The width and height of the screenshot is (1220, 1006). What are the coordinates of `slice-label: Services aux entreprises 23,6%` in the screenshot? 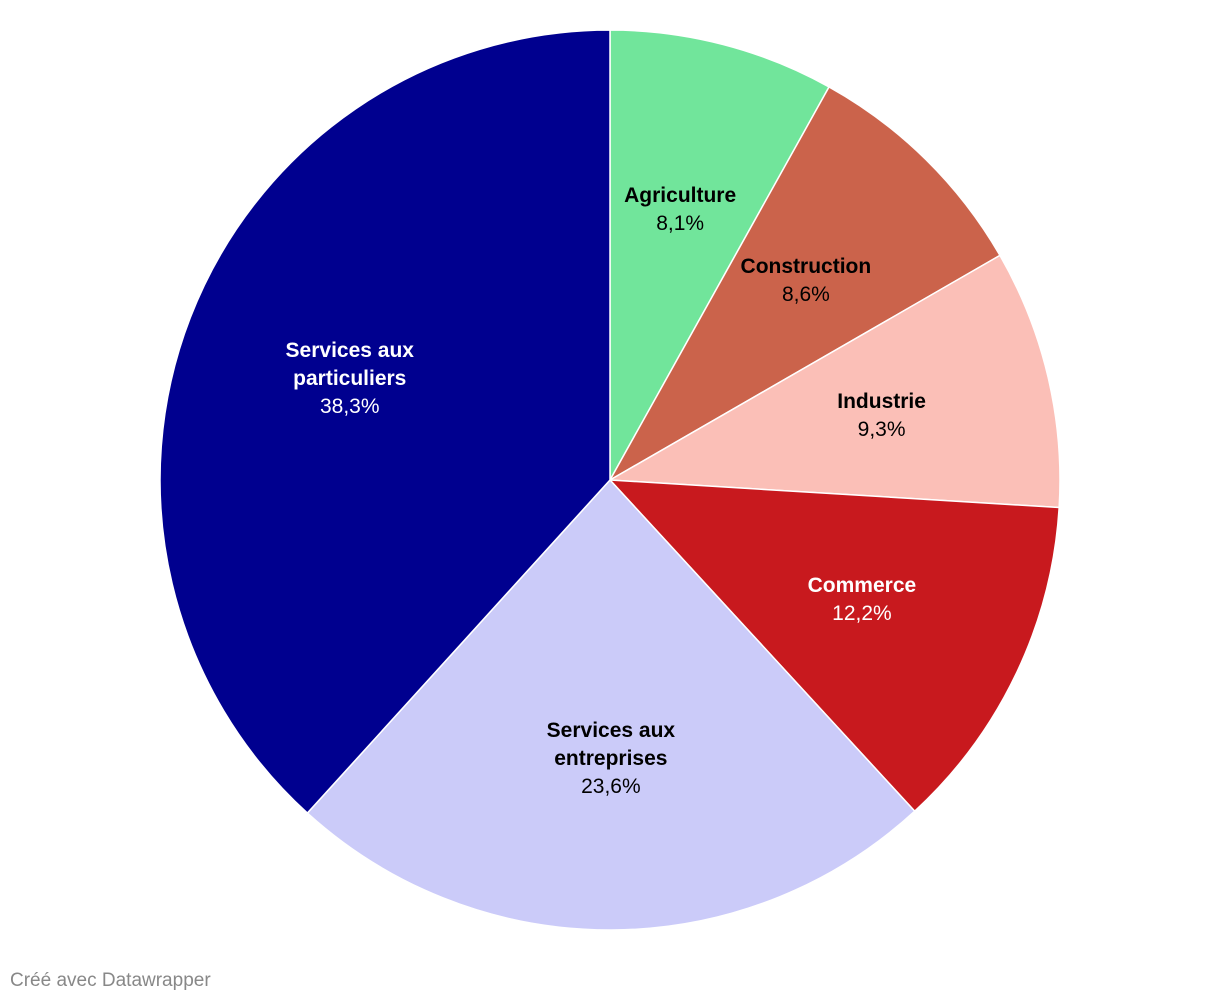 It's located at (611, 759).